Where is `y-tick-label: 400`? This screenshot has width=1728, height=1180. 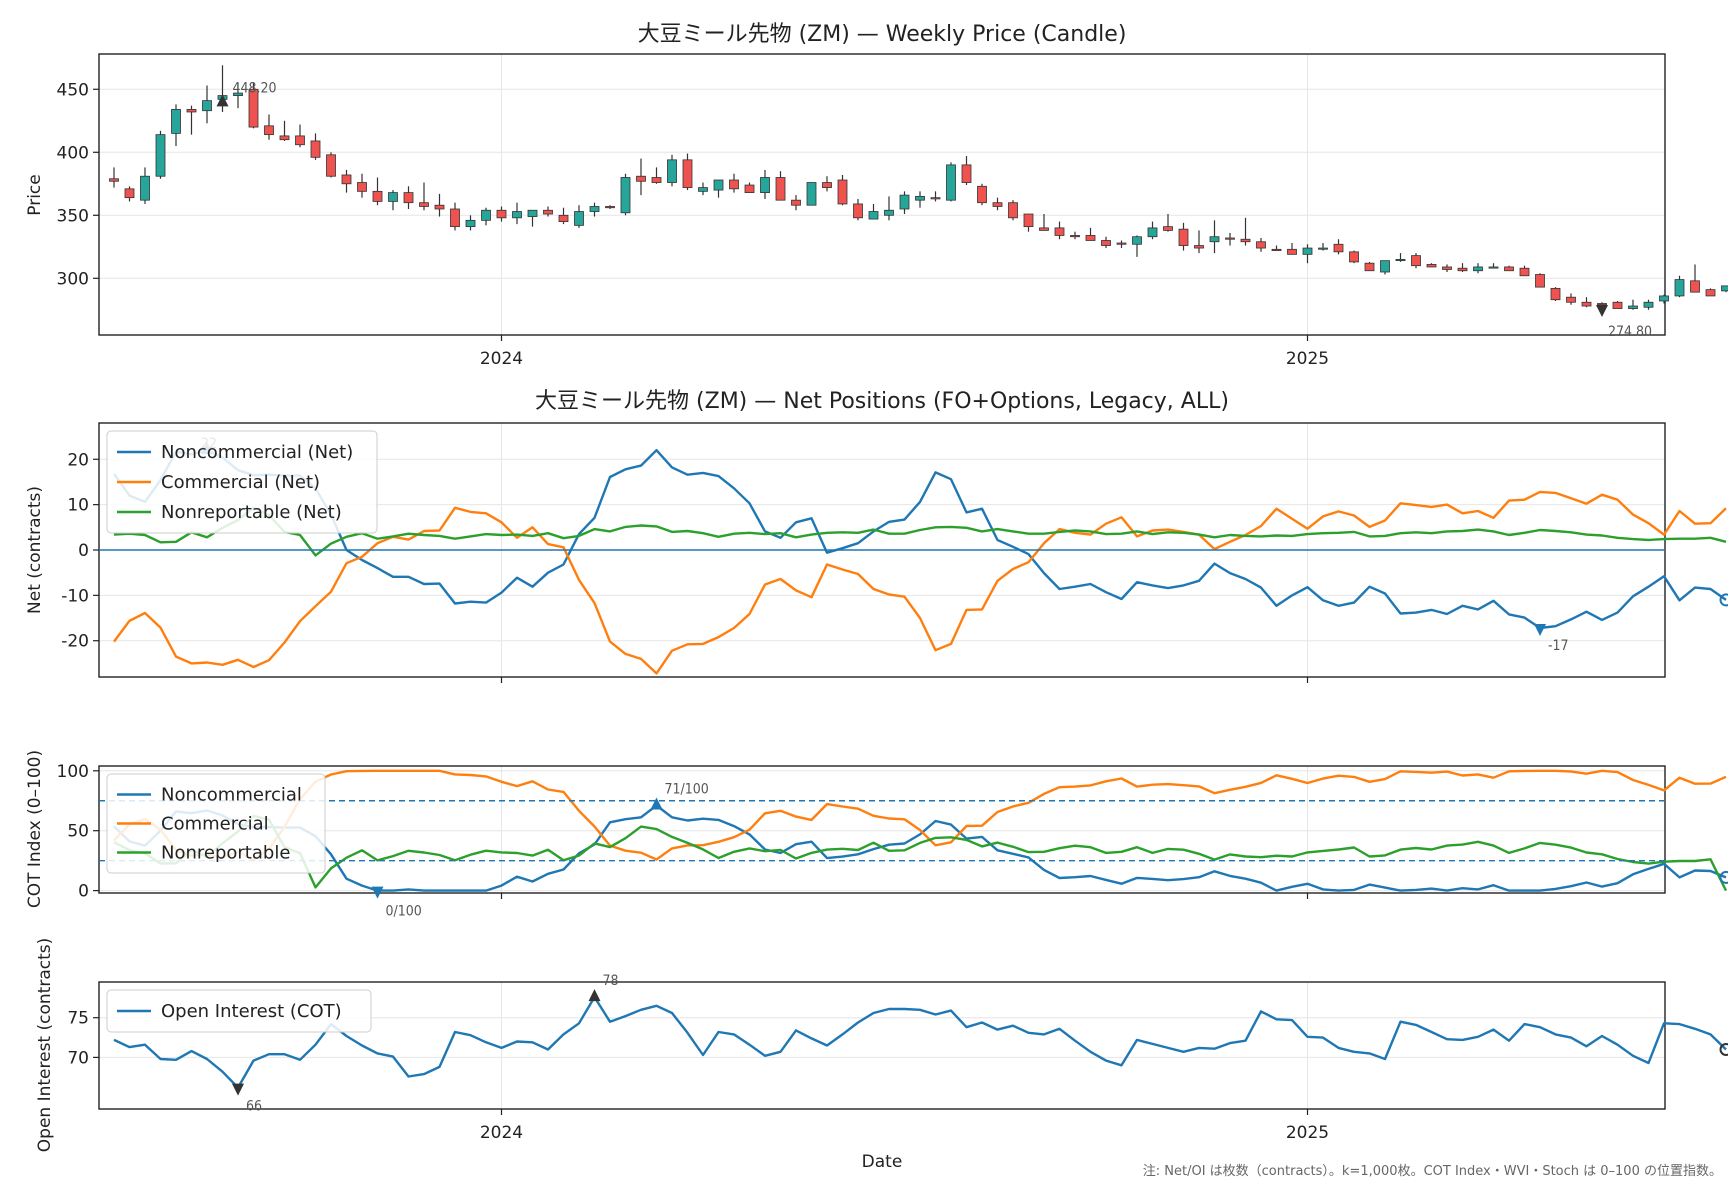 y-tick-label: 400 is located at coordinates (73, 153).